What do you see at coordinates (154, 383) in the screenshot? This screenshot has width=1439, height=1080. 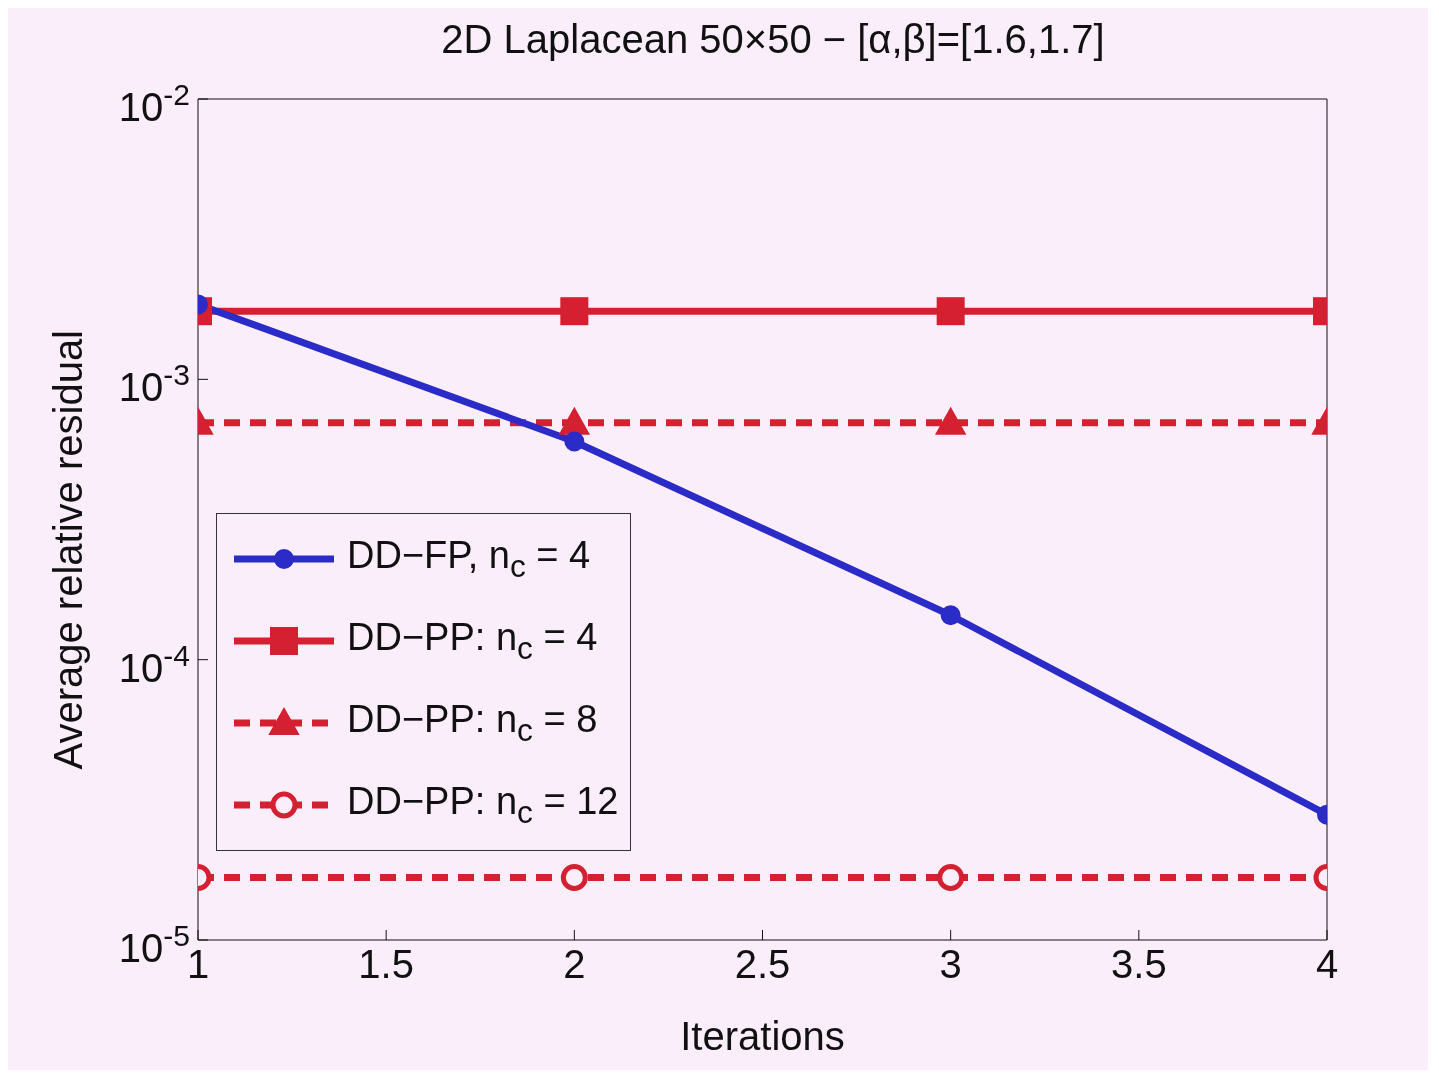 I see `y-tick-label: 10$^{-3}$` at bounding box center [154, 383].